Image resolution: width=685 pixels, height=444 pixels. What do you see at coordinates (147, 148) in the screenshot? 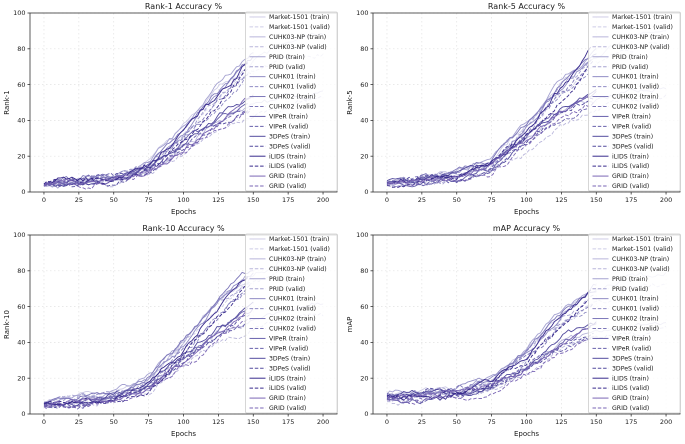
I see `series-line-3dpes-valid` at bounding box center [147, 148].